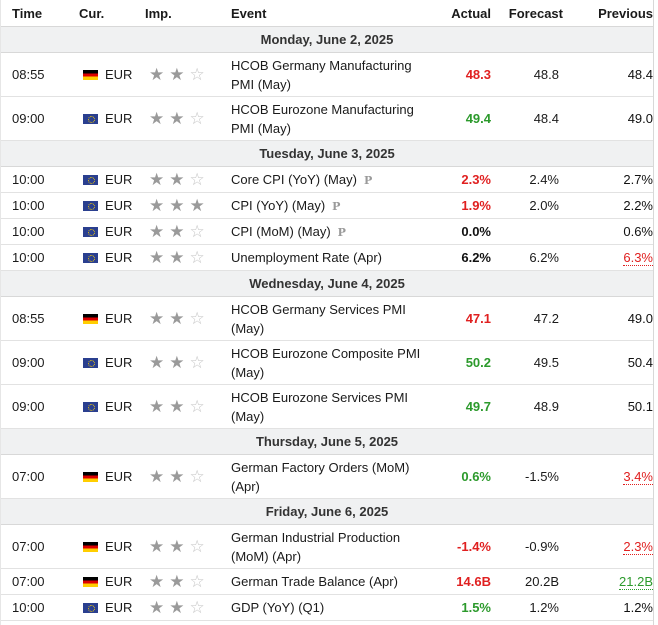 Image resolution: width=658 pixels, height=625 pixels. I want to click on previous-value: 1.2%, so click(611, 607).